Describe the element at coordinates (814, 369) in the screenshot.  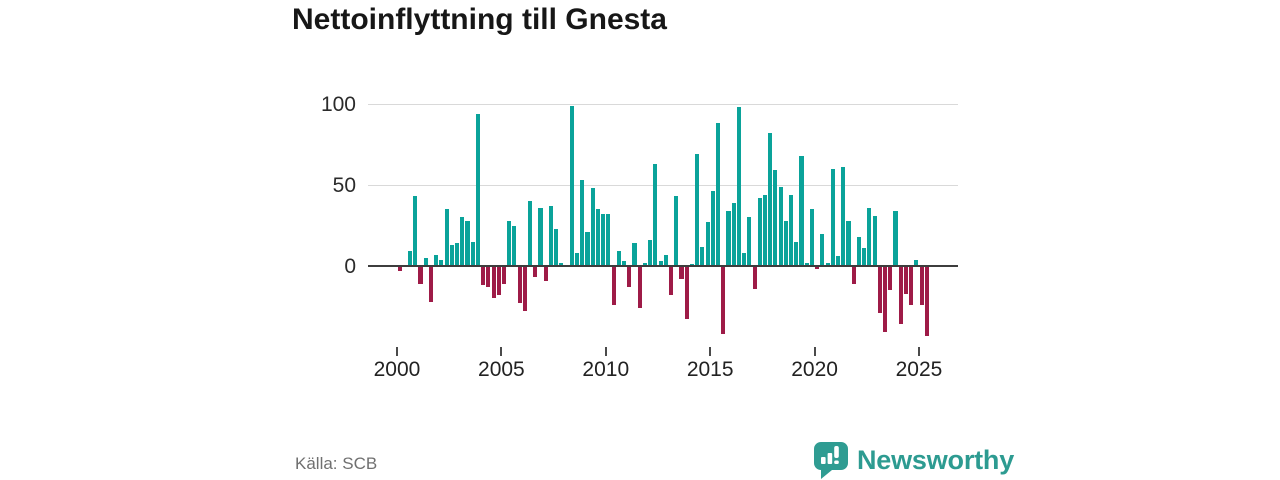
I see `x-axis-label-2020: 2020` at that location.